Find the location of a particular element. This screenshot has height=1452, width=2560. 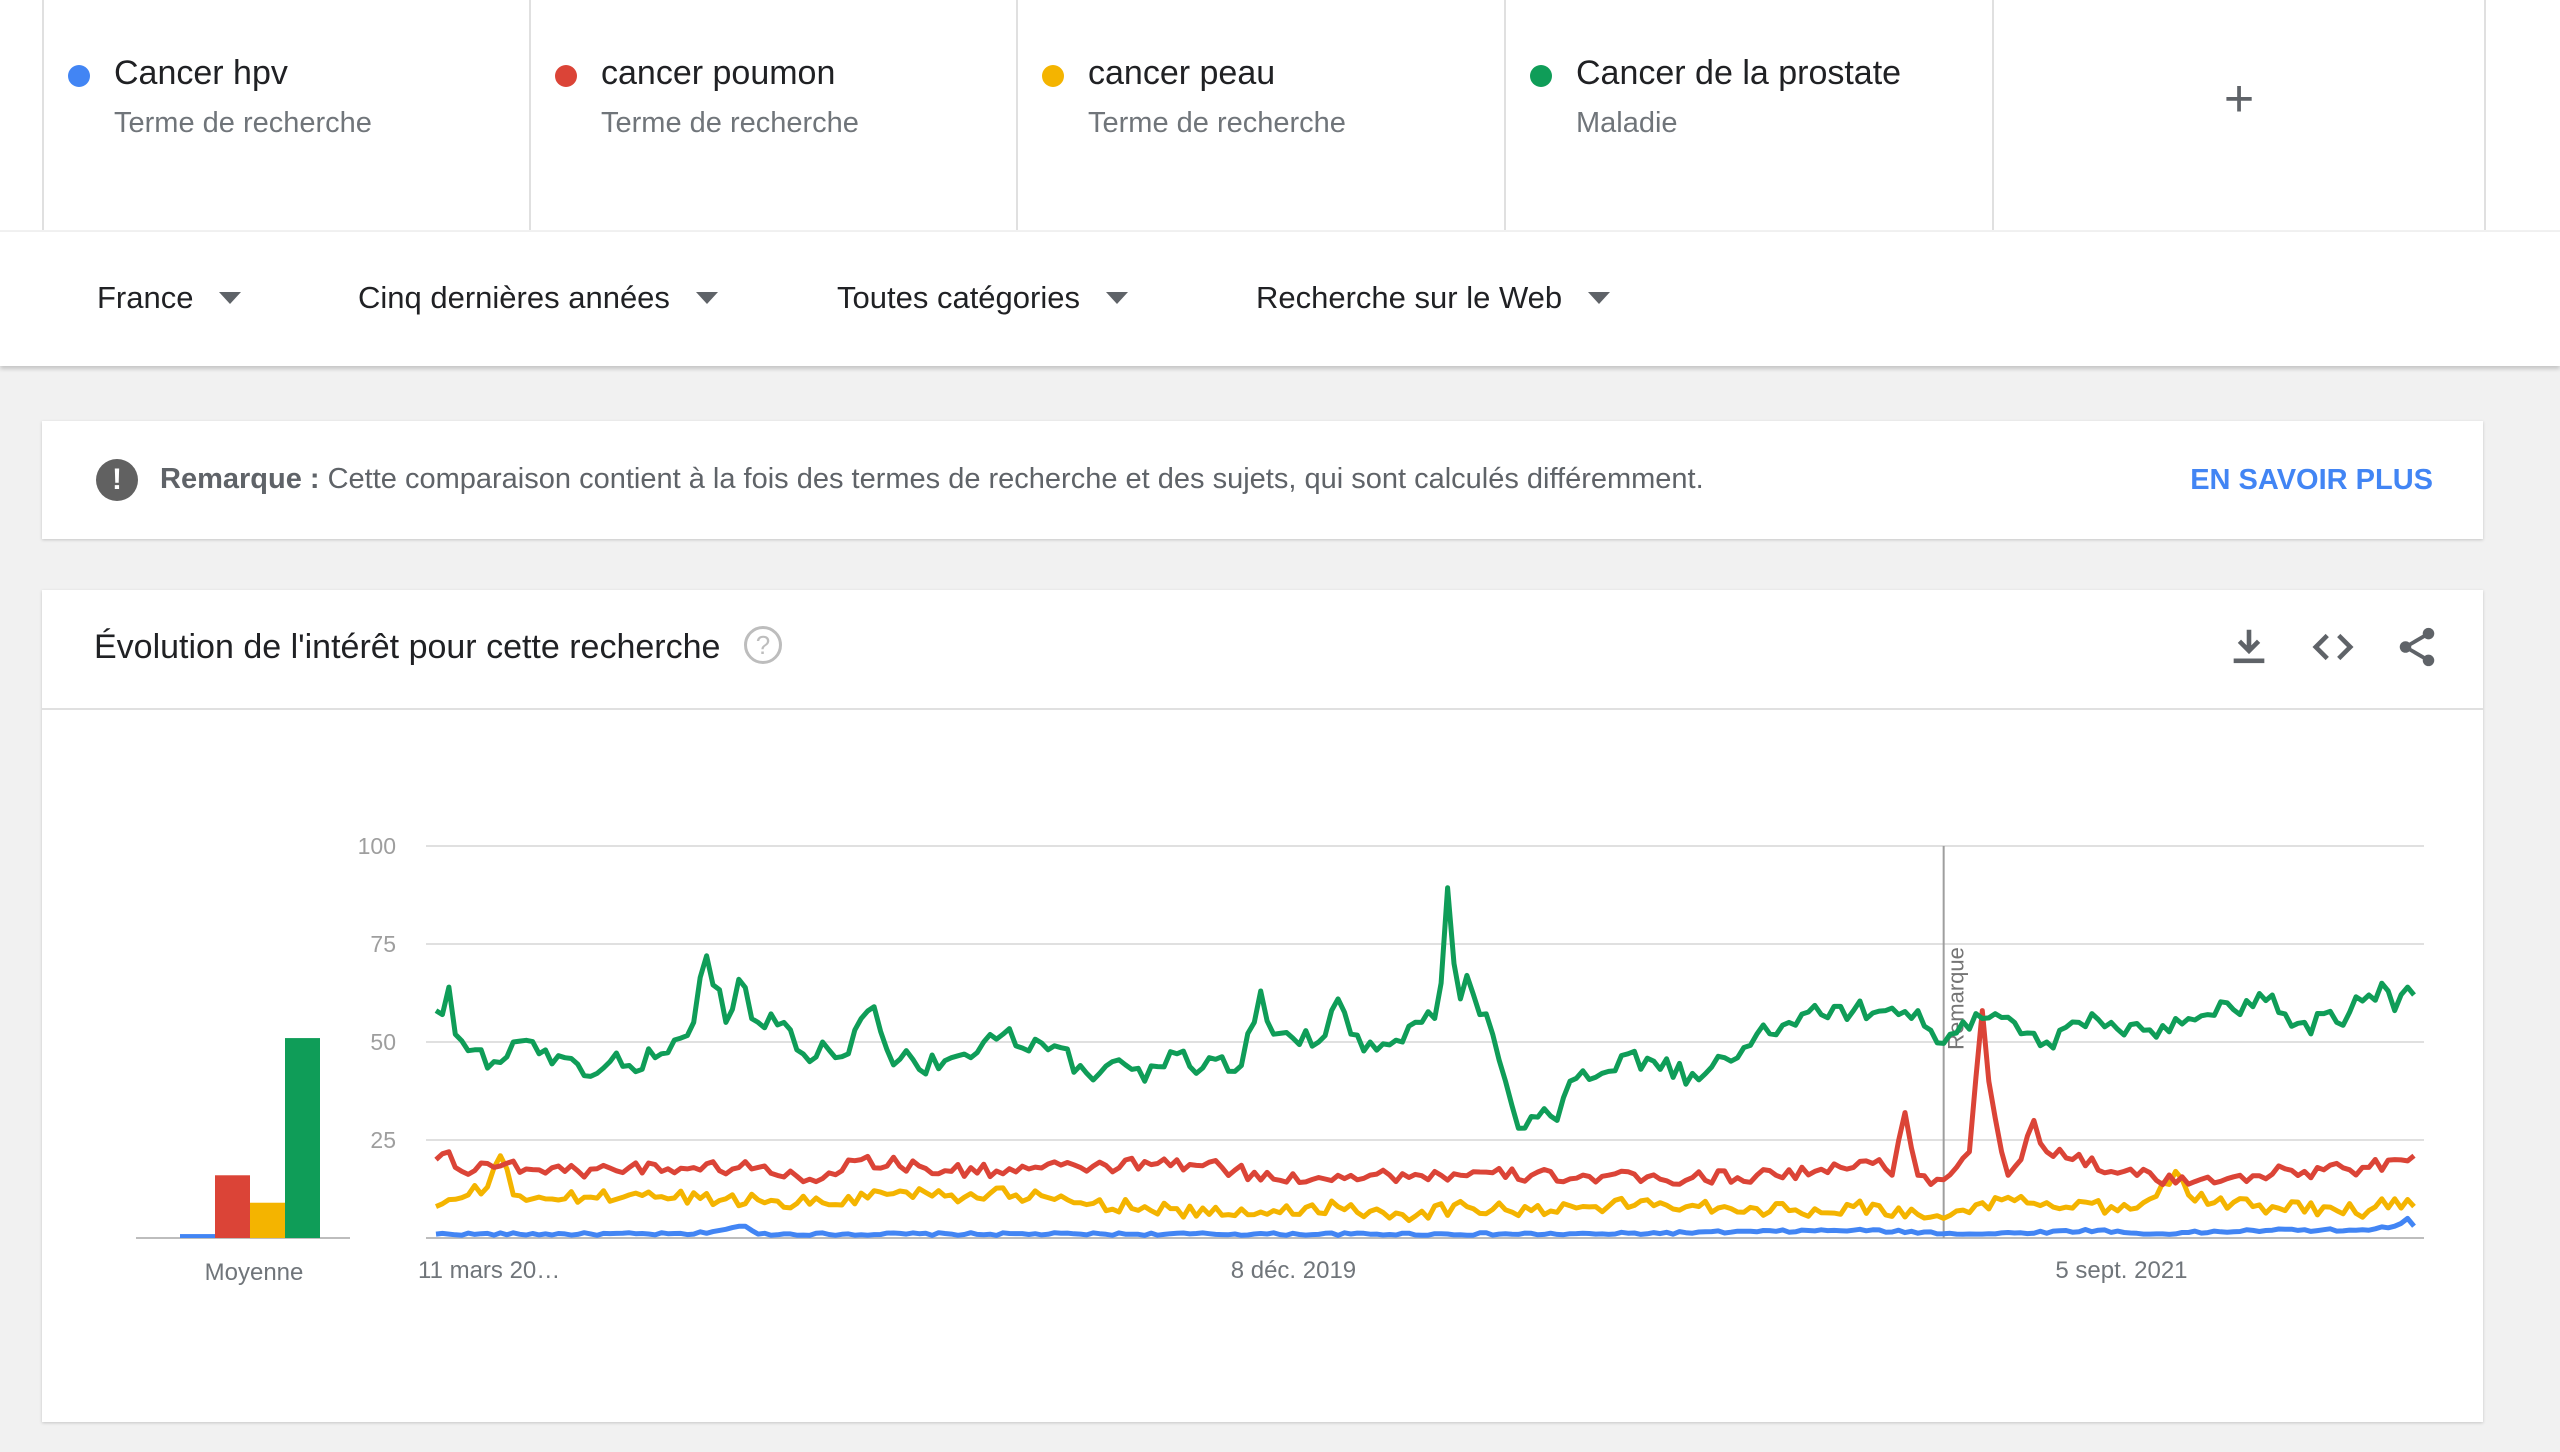

term-card-4: Cancer de la prostate Maladie is located at coordinates (1748, 115).